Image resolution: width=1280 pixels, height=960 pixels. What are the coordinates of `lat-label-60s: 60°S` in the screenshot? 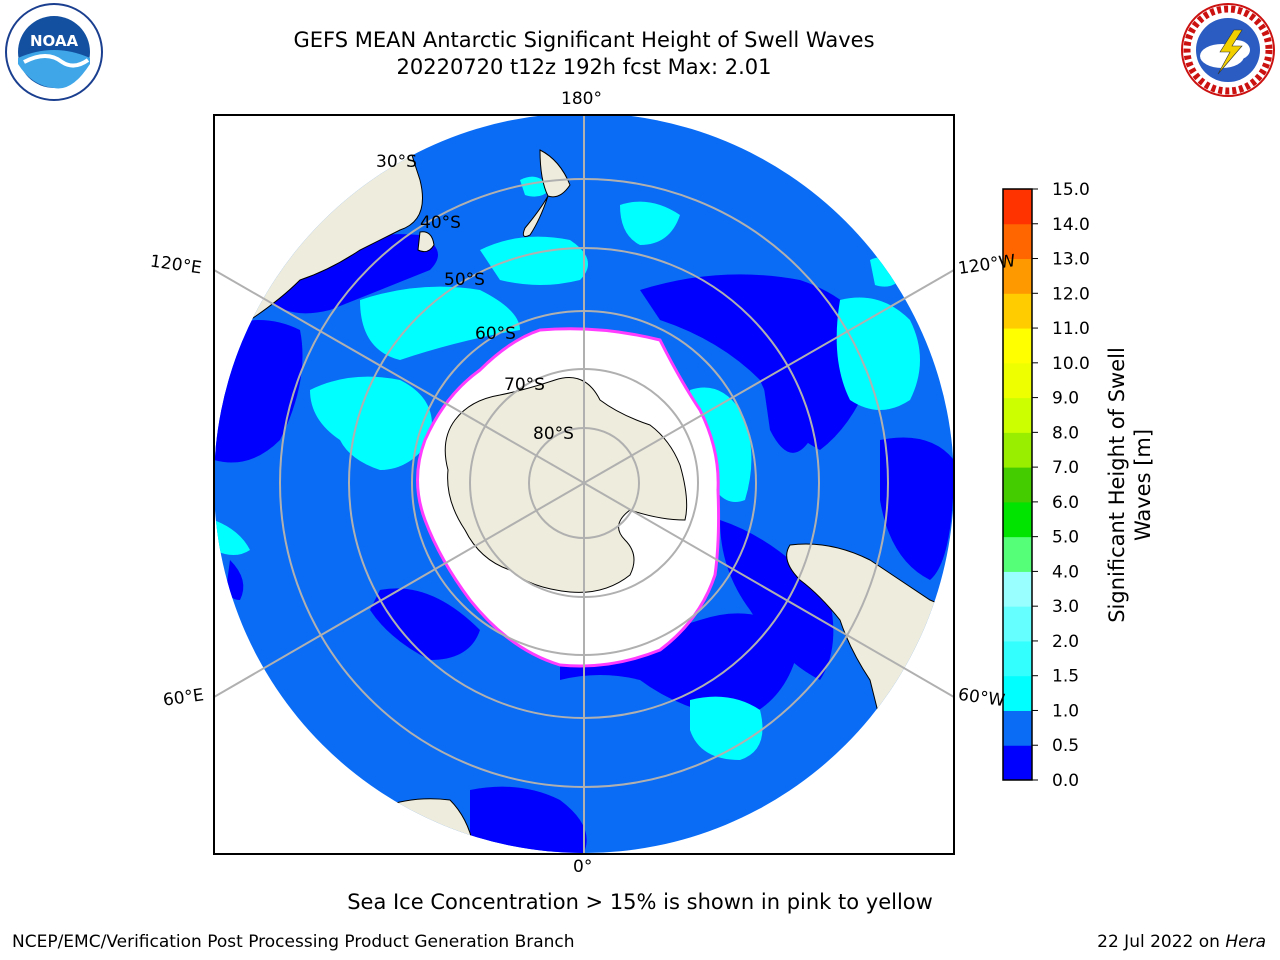 It's located at (495, 334).